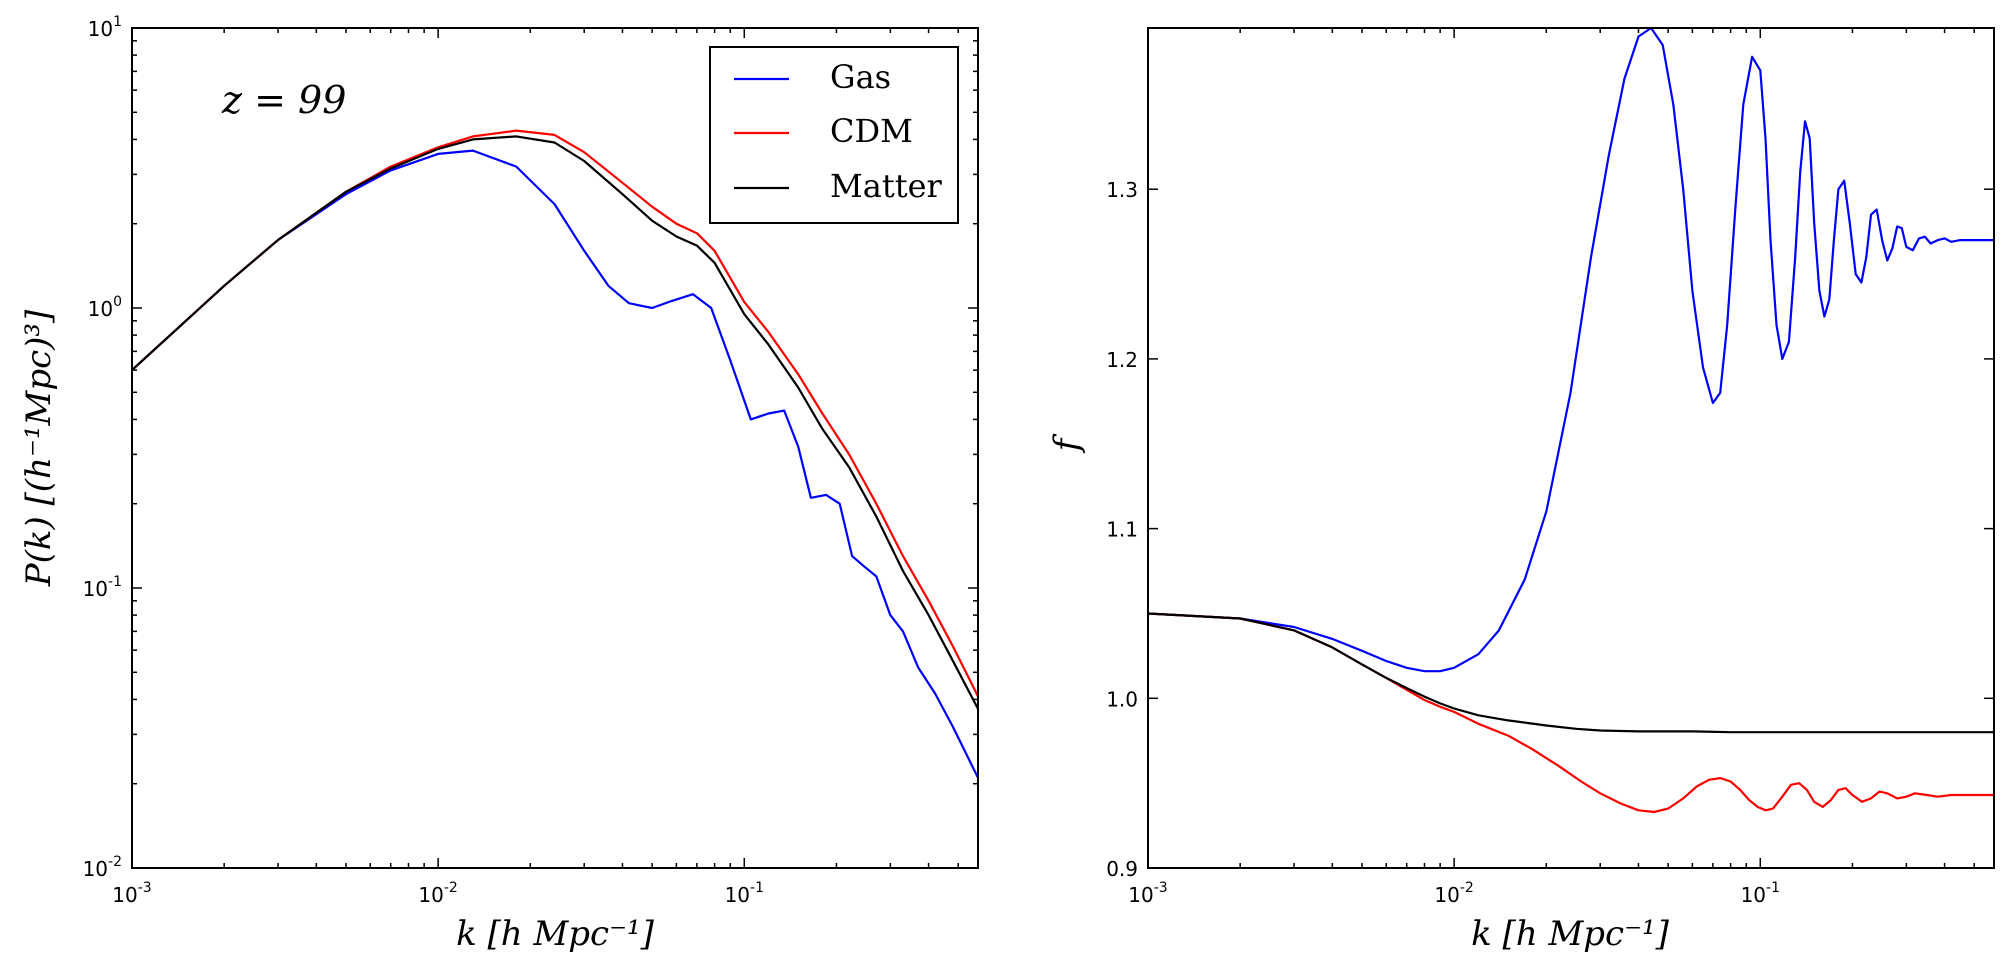  I want to click on right-series-matter-line, so click(1570, 673).